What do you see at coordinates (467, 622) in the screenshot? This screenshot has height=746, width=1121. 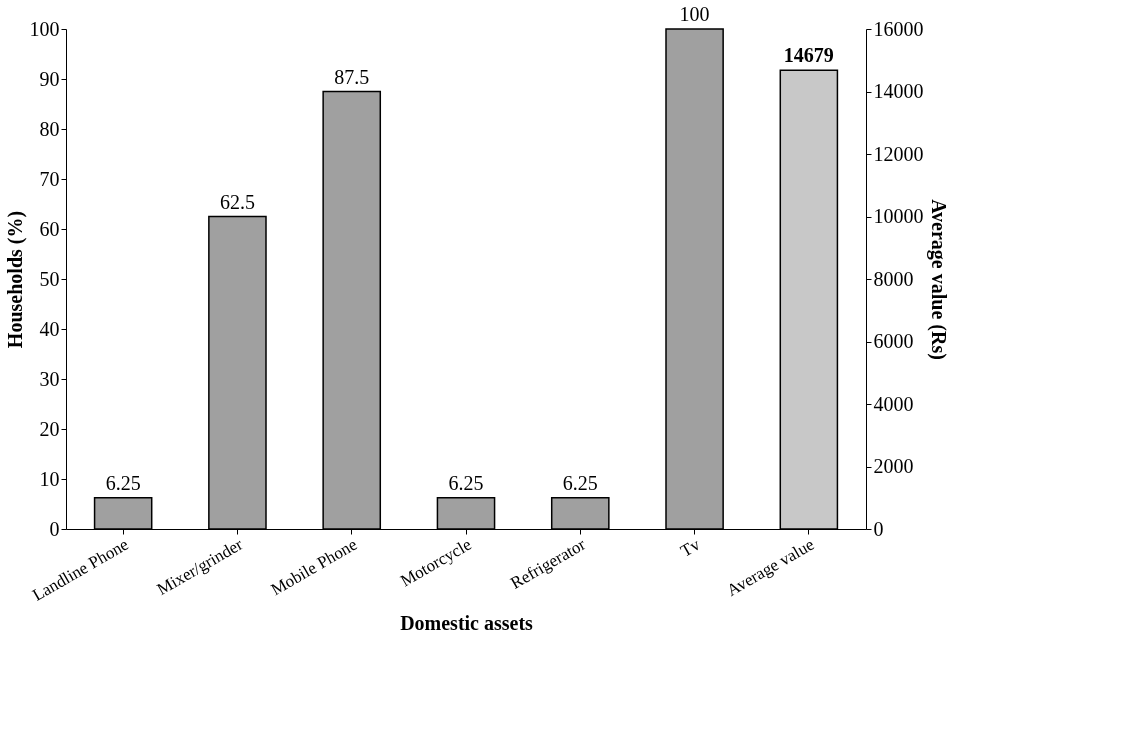 I see `x-axis-title: Domestic assets` at bounding box center [467, 622].